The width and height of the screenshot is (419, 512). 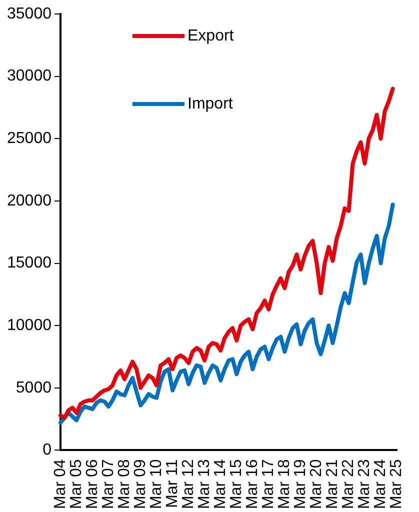 What do you see at coordinates (237, 484) in the screenshot?
I see `x-tick-label: Mar 15` at bounding box center [237, 484].